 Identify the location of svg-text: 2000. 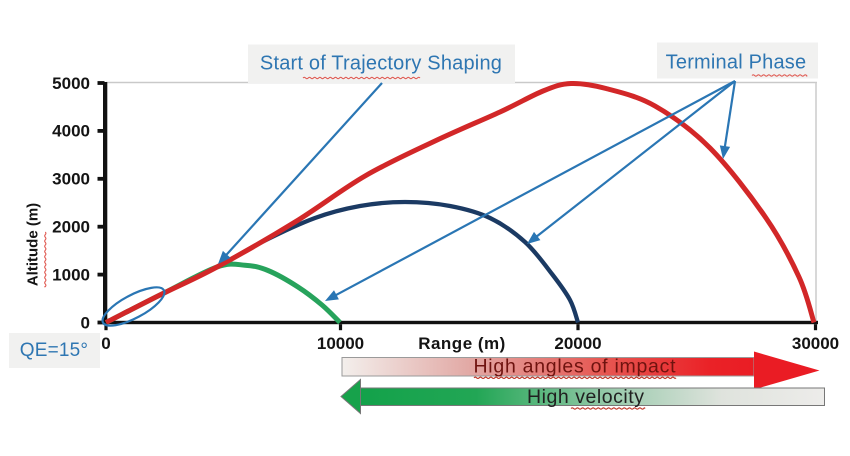
(71, 227).